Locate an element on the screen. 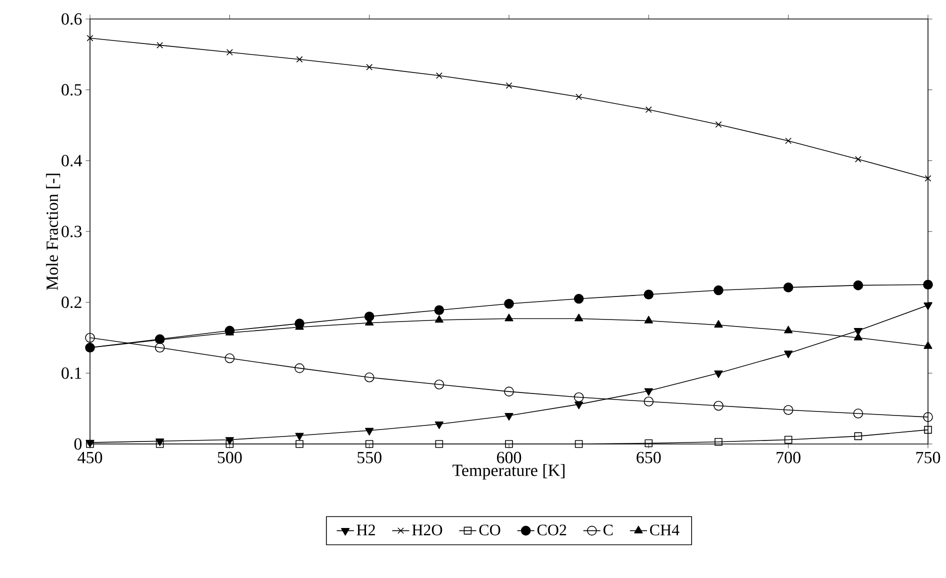 This screenshot has height=578, width=946. y-tick-label: 0.1 is located at coordinates (72, 373).